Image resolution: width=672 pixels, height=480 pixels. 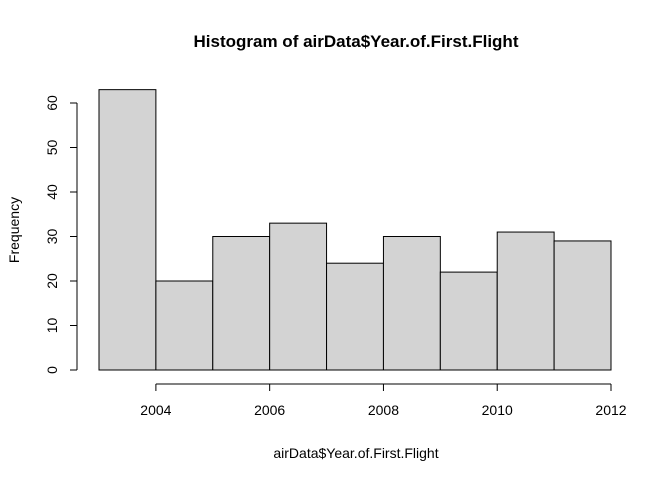 What do you see at coordinates (269, 410) in the screenshot?
I see `x-tick-label-1: 2006` at bounding box center [269, 410].